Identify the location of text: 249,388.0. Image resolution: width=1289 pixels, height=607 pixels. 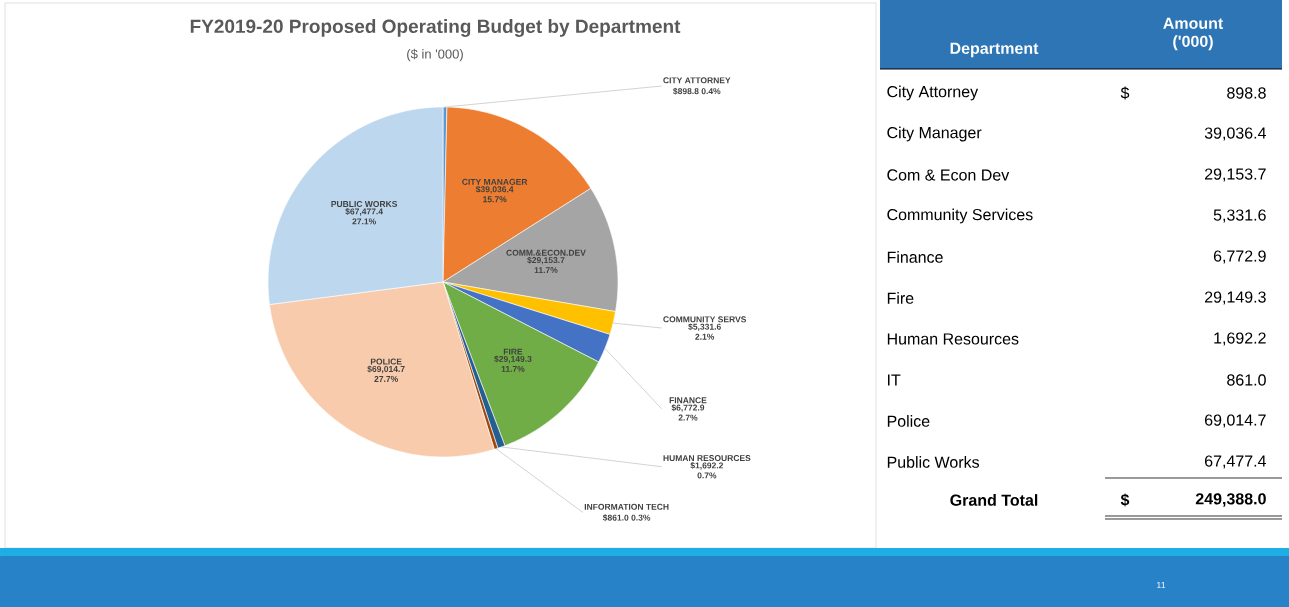
(1230, 500).